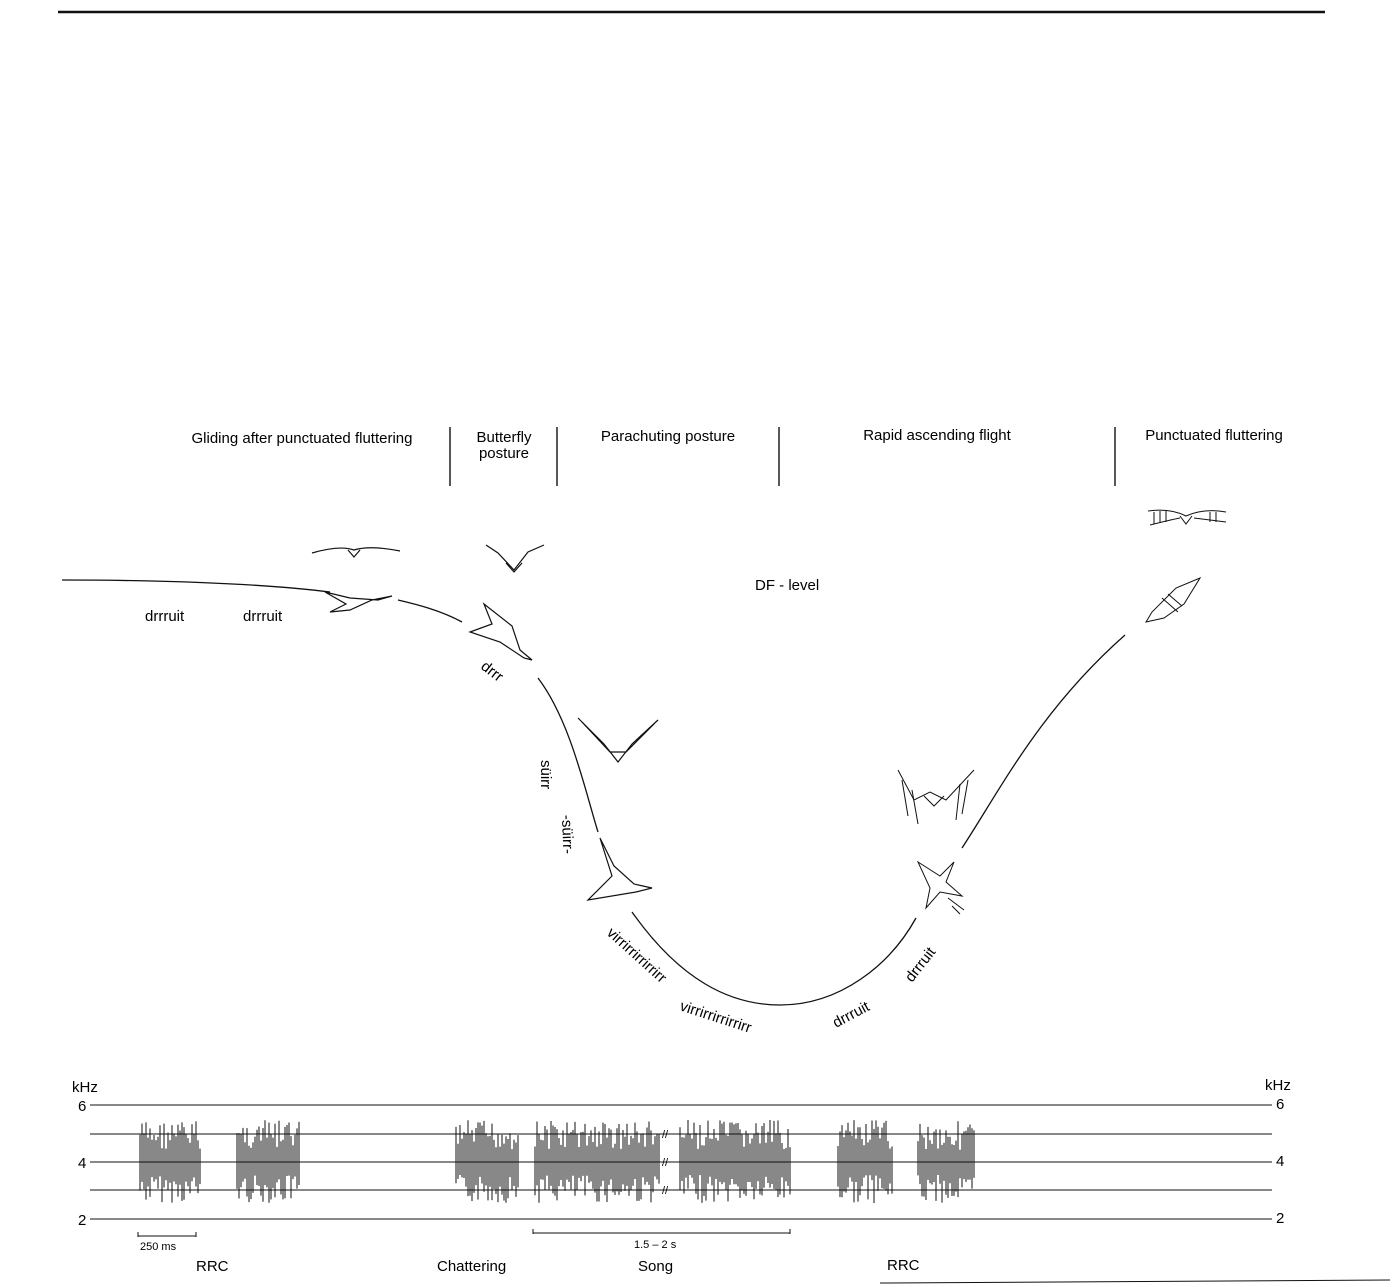 The width and height of the screenshot is (1395, 1287). What do you see at coordinates (1280, 1218) in the screenshot?
I see `tick-2-right: 2` at bounding box center [1280, 1218].